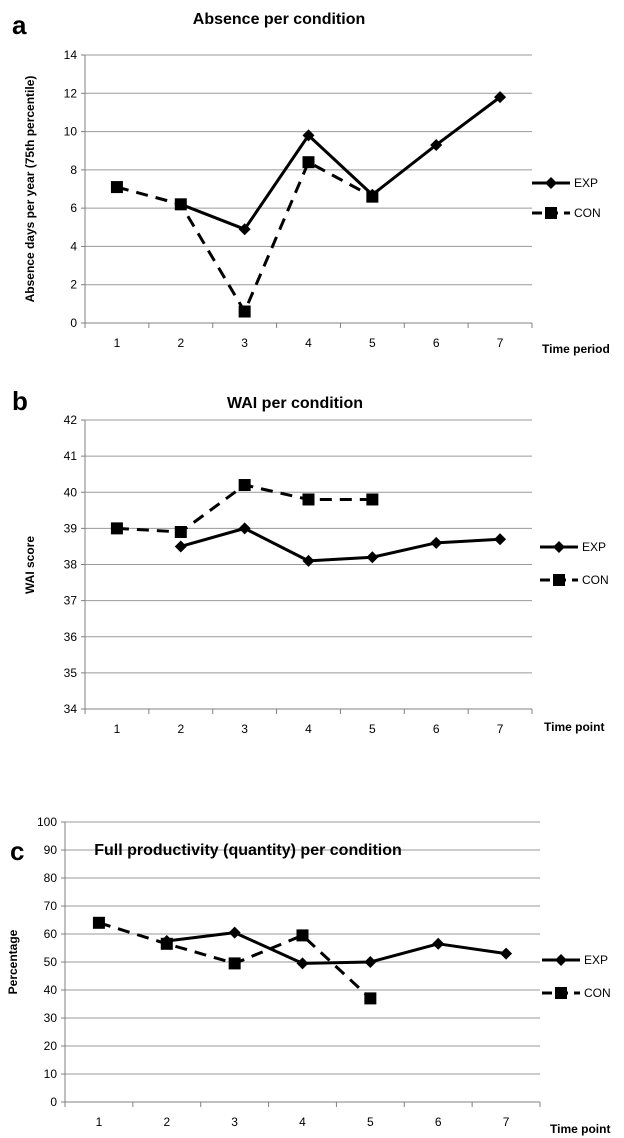 This screenshot has height=1138, width=624. Describe the element at coordinates (71, 528) in the screenshot. I see `y-tick-label: 39` at that location.